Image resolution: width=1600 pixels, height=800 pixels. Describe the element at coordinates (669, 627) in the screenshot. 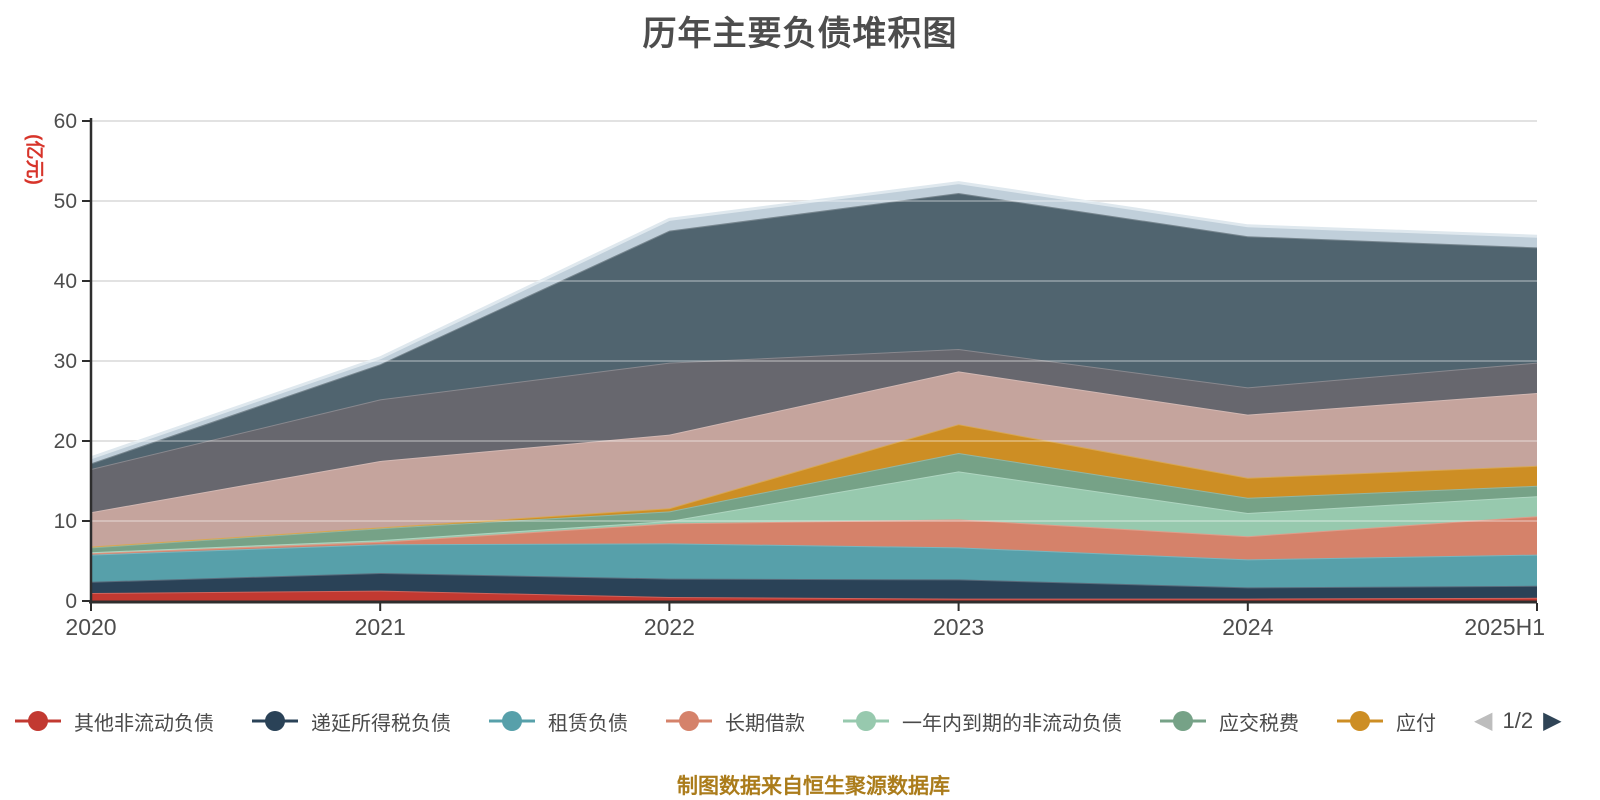

I see `x-tick-label-2022: 2022` at that location.